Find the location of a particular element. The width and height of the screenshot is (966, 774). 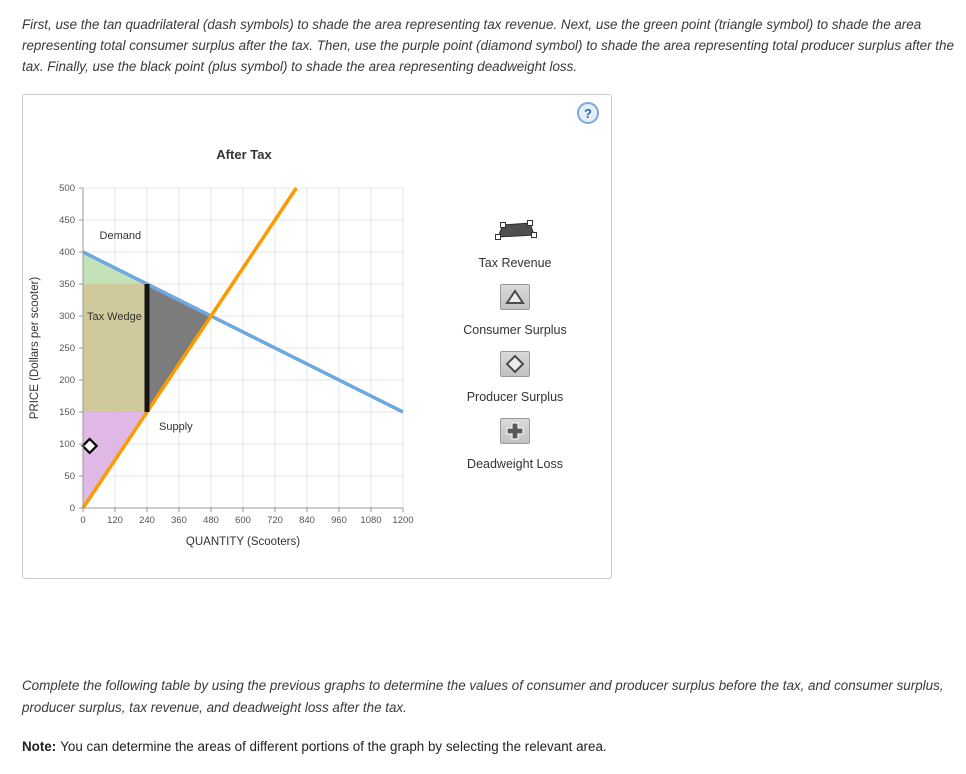

consumer-surplus-tool-button is located at coordinates (514, 297).